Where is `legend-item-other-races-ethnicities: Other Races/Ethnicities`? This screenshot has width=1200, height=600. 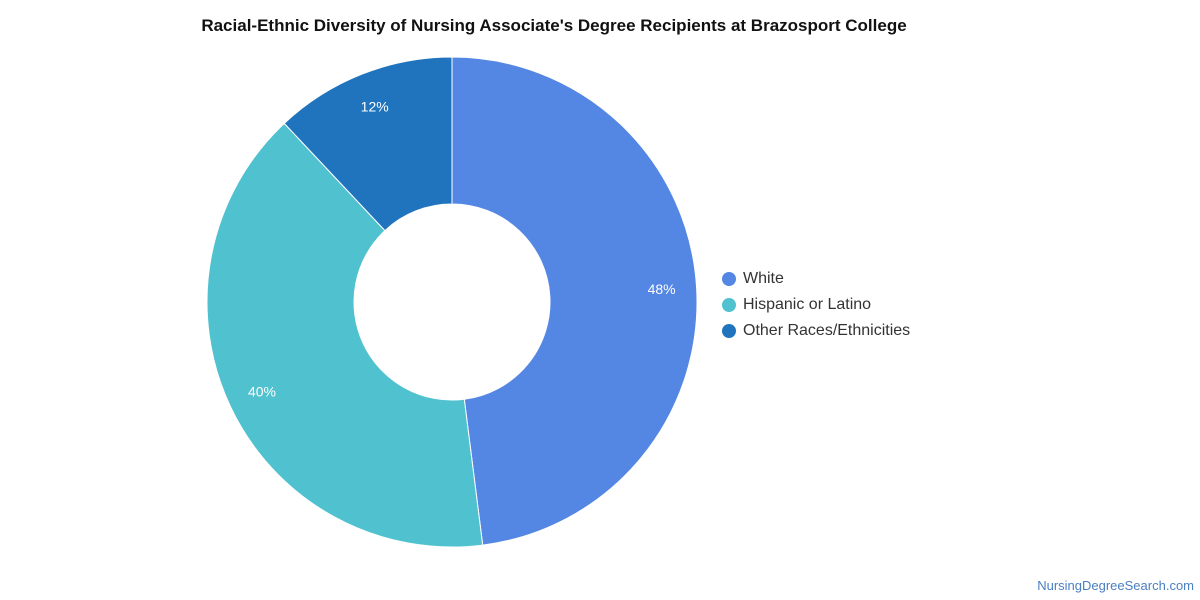 legend-item-other-races-ethnicities: Other Races/Ethnicities is located at coordinates (816, 331).